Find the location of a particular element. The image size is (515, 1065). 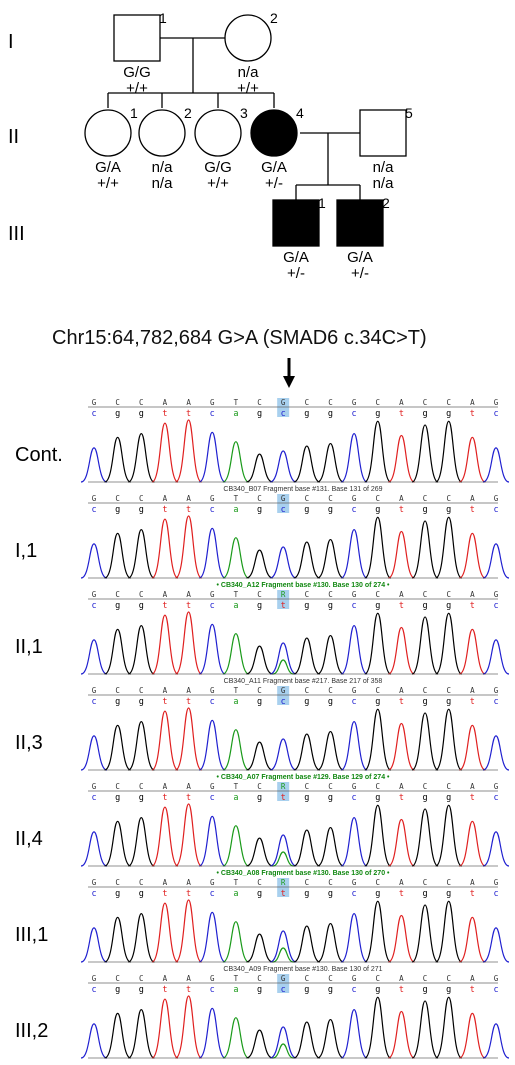

pedigree-member-I-1: 1 G/G+/+ is located at coordinates (140, 53).